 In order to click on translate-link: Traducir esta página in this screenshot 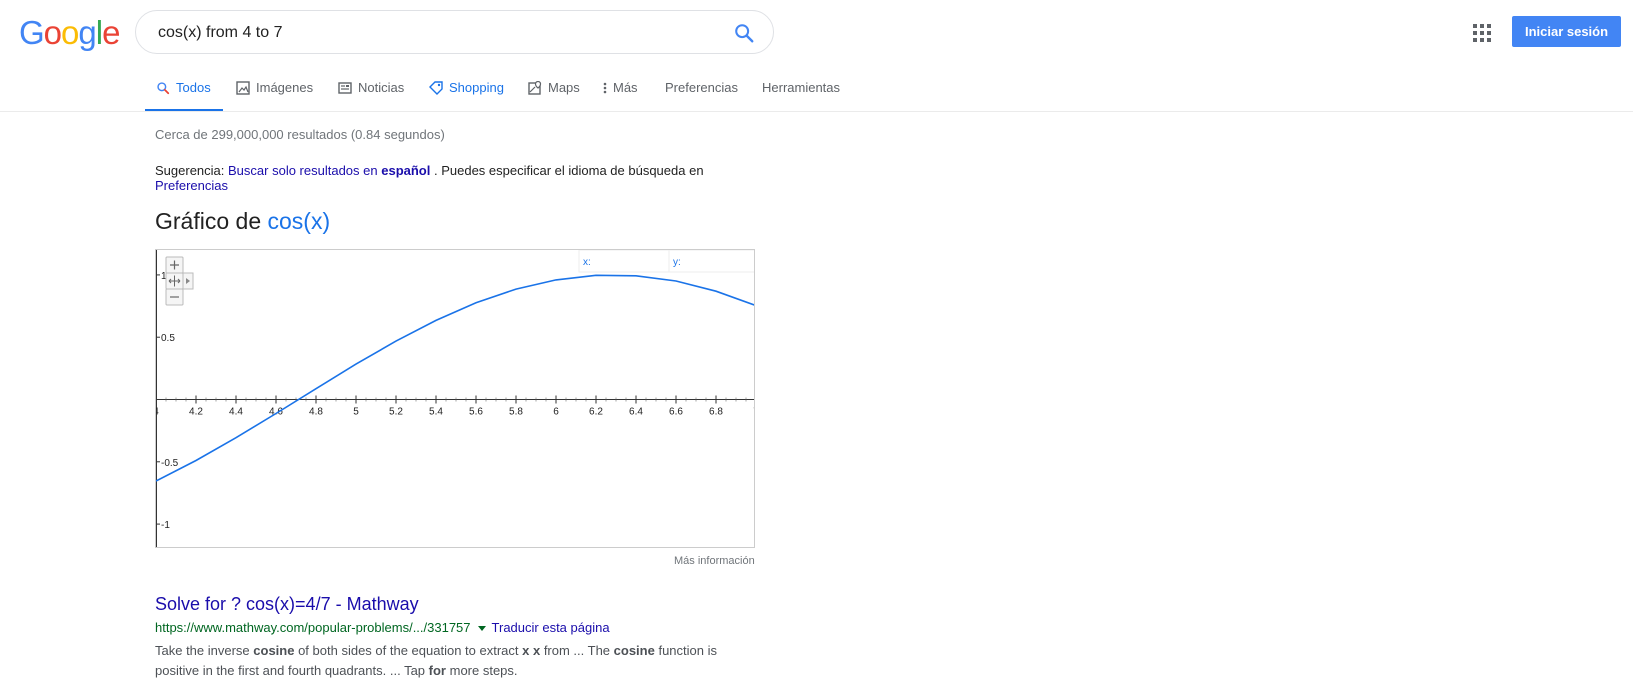, I will do `click(550, 627)`.